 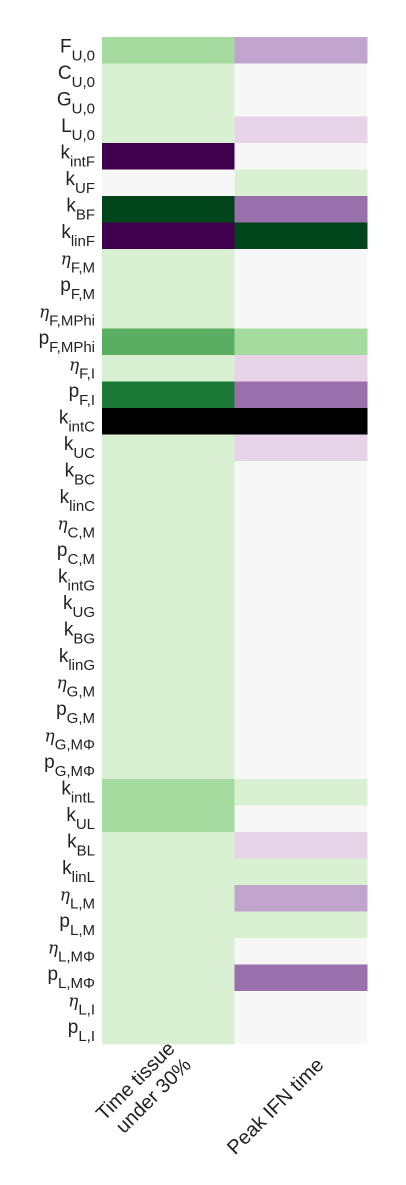 I want to click on row-label-34: ηL,MΦ, so click(x=71, y=951).